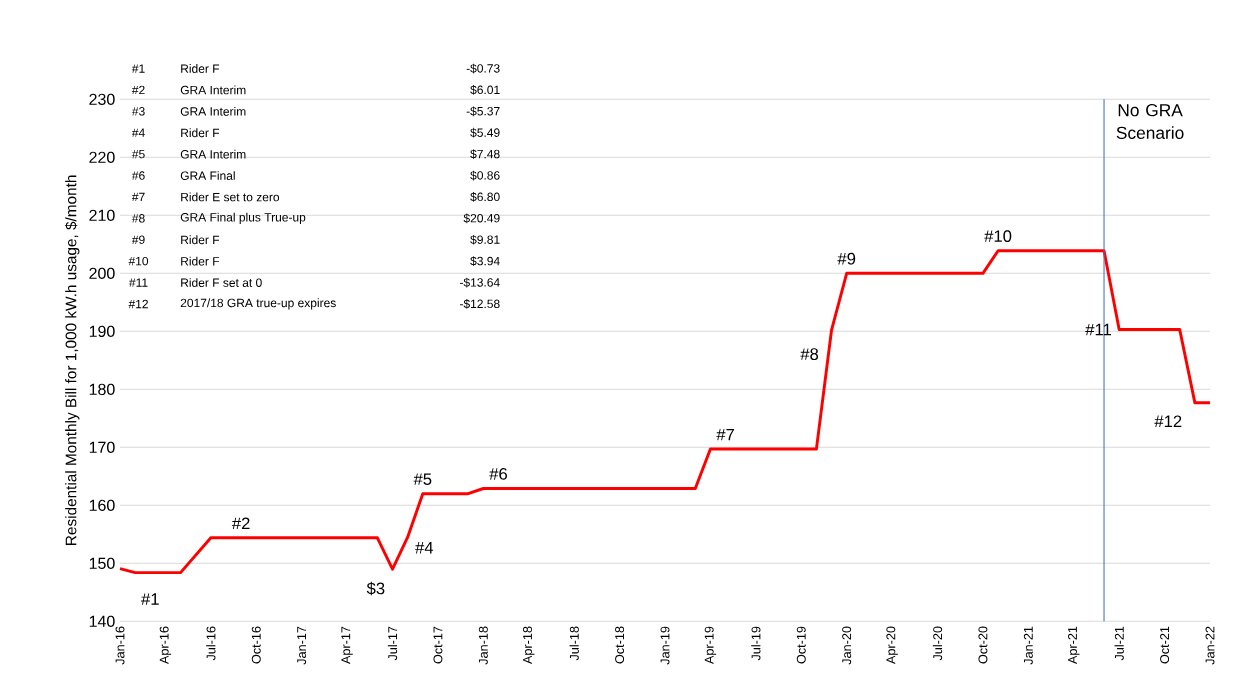 This screenshot has width=1248, height=700. What do you see at coordinates (207, 175) in the screenshot?
I see `annotation: GRA Final` at bounding box center [207, 175].